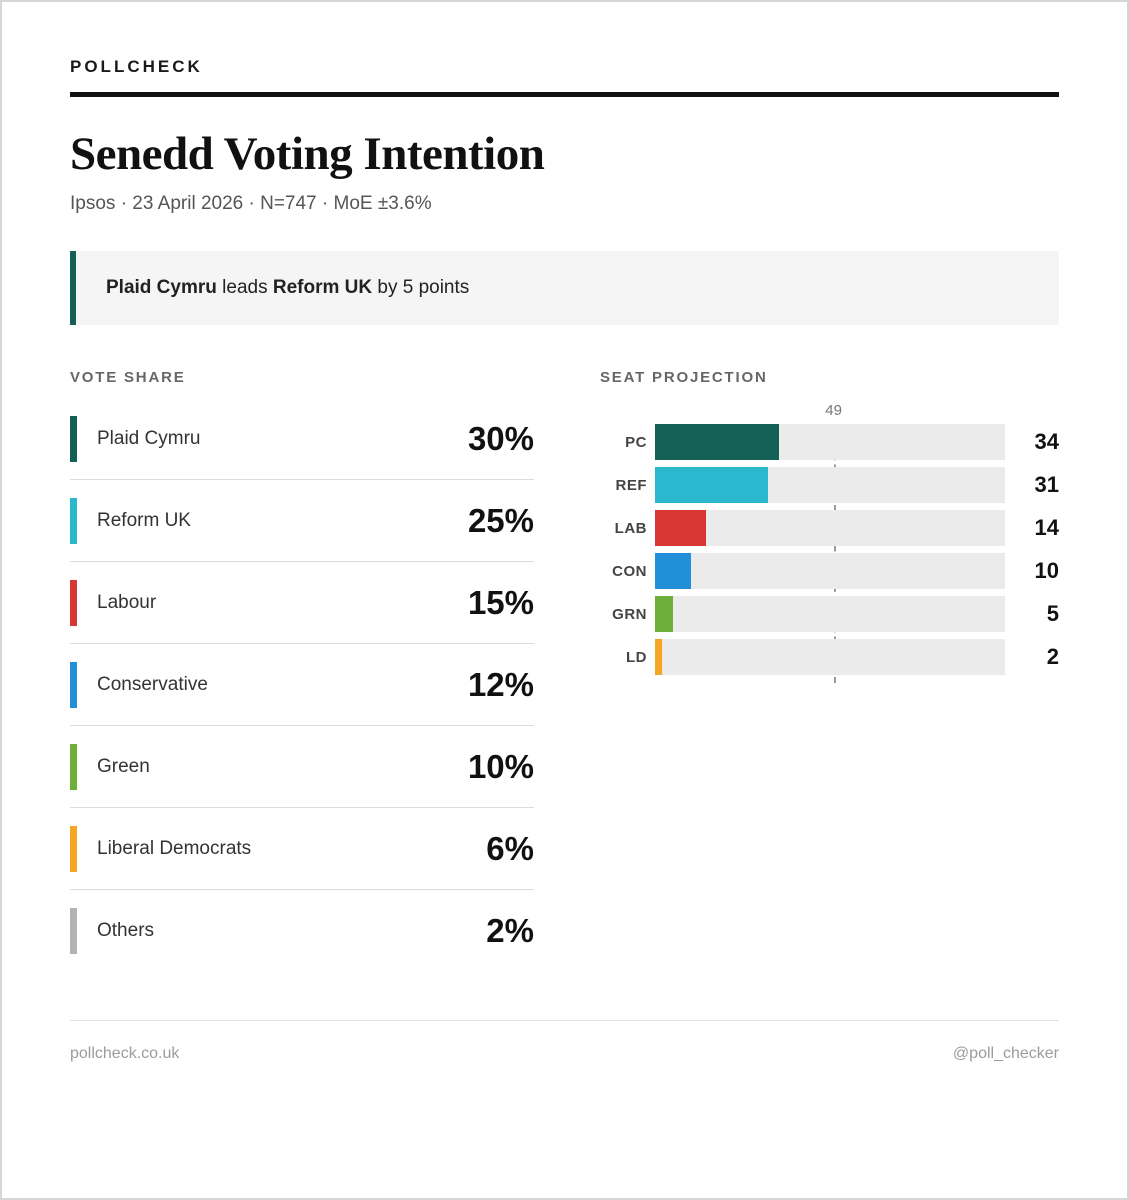  Describe the element at coordinates (302, 439) in the screenshot. I see `vote-share-row: Plaid Cymru 30%` at that location.